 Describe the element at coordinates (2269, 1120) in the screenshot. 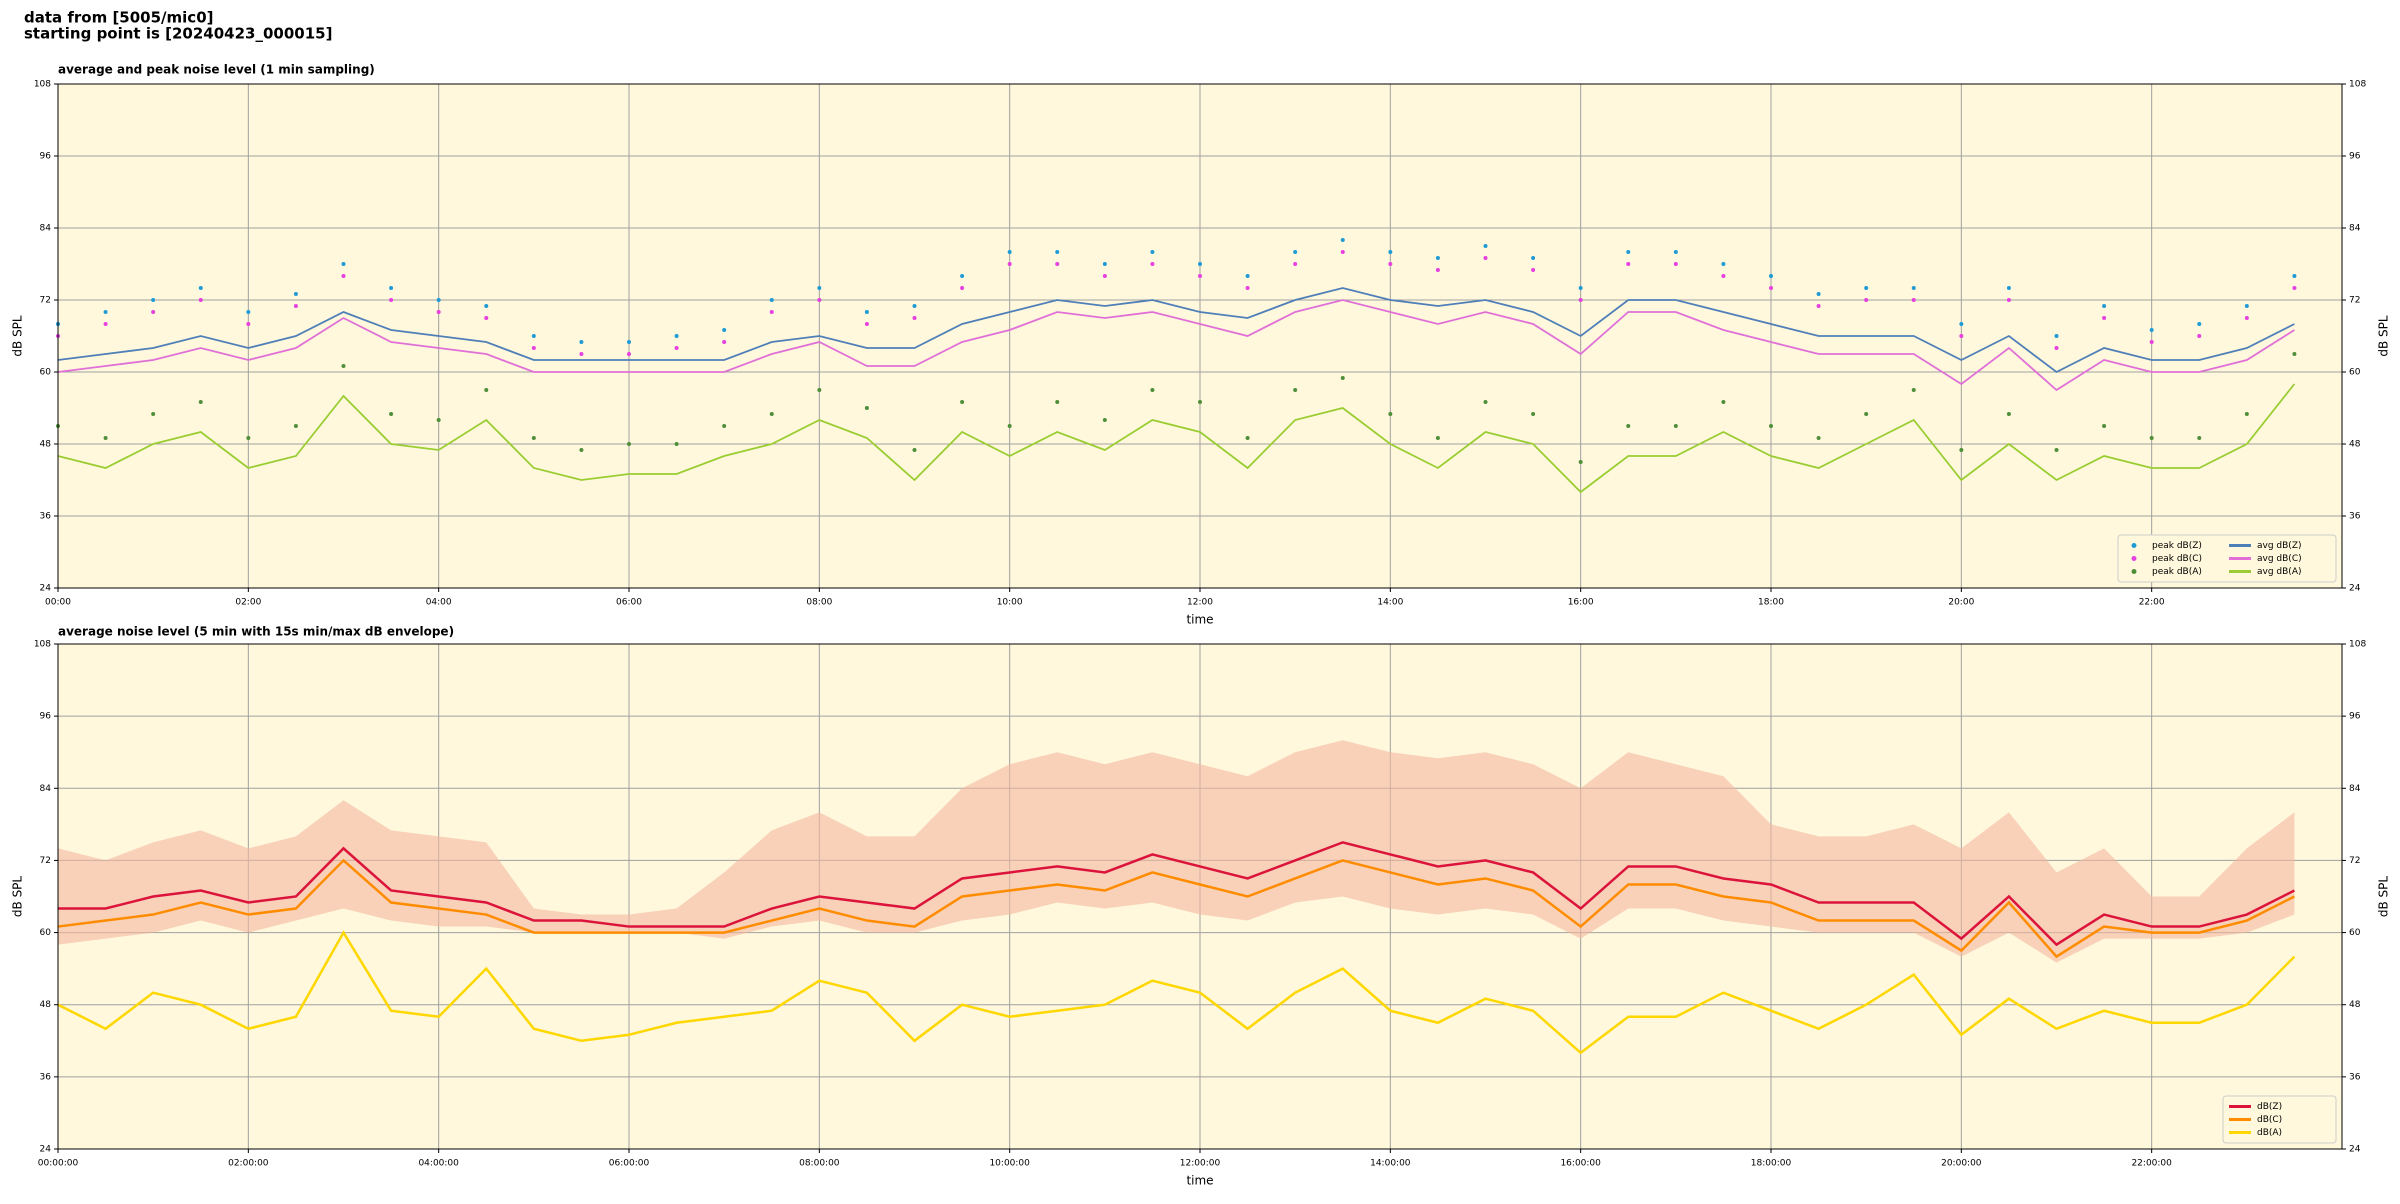

I see `legend-label: dB(C)` at that location.